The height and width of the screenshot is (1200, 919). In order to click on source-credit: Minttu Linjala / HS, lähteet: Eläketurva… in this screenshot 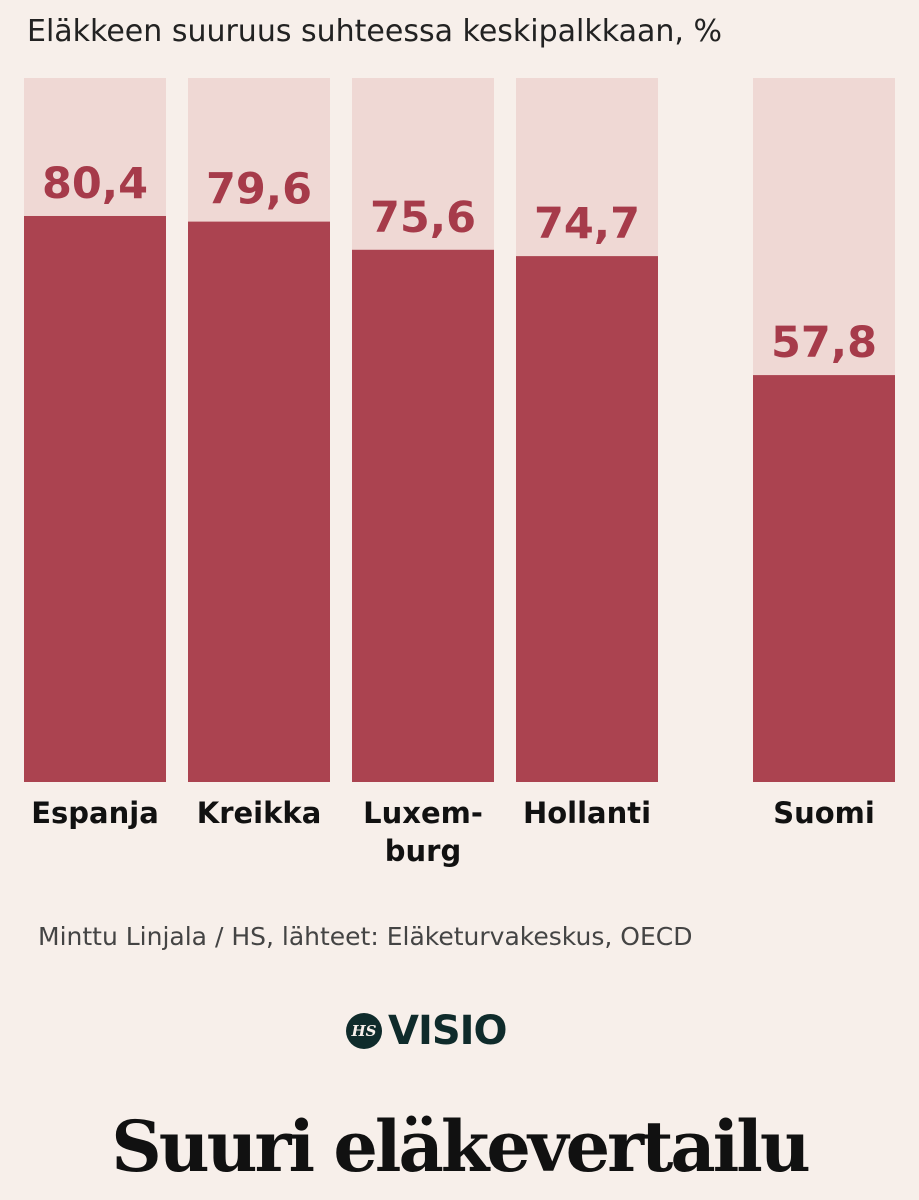, I will do `click(365, 936)`.